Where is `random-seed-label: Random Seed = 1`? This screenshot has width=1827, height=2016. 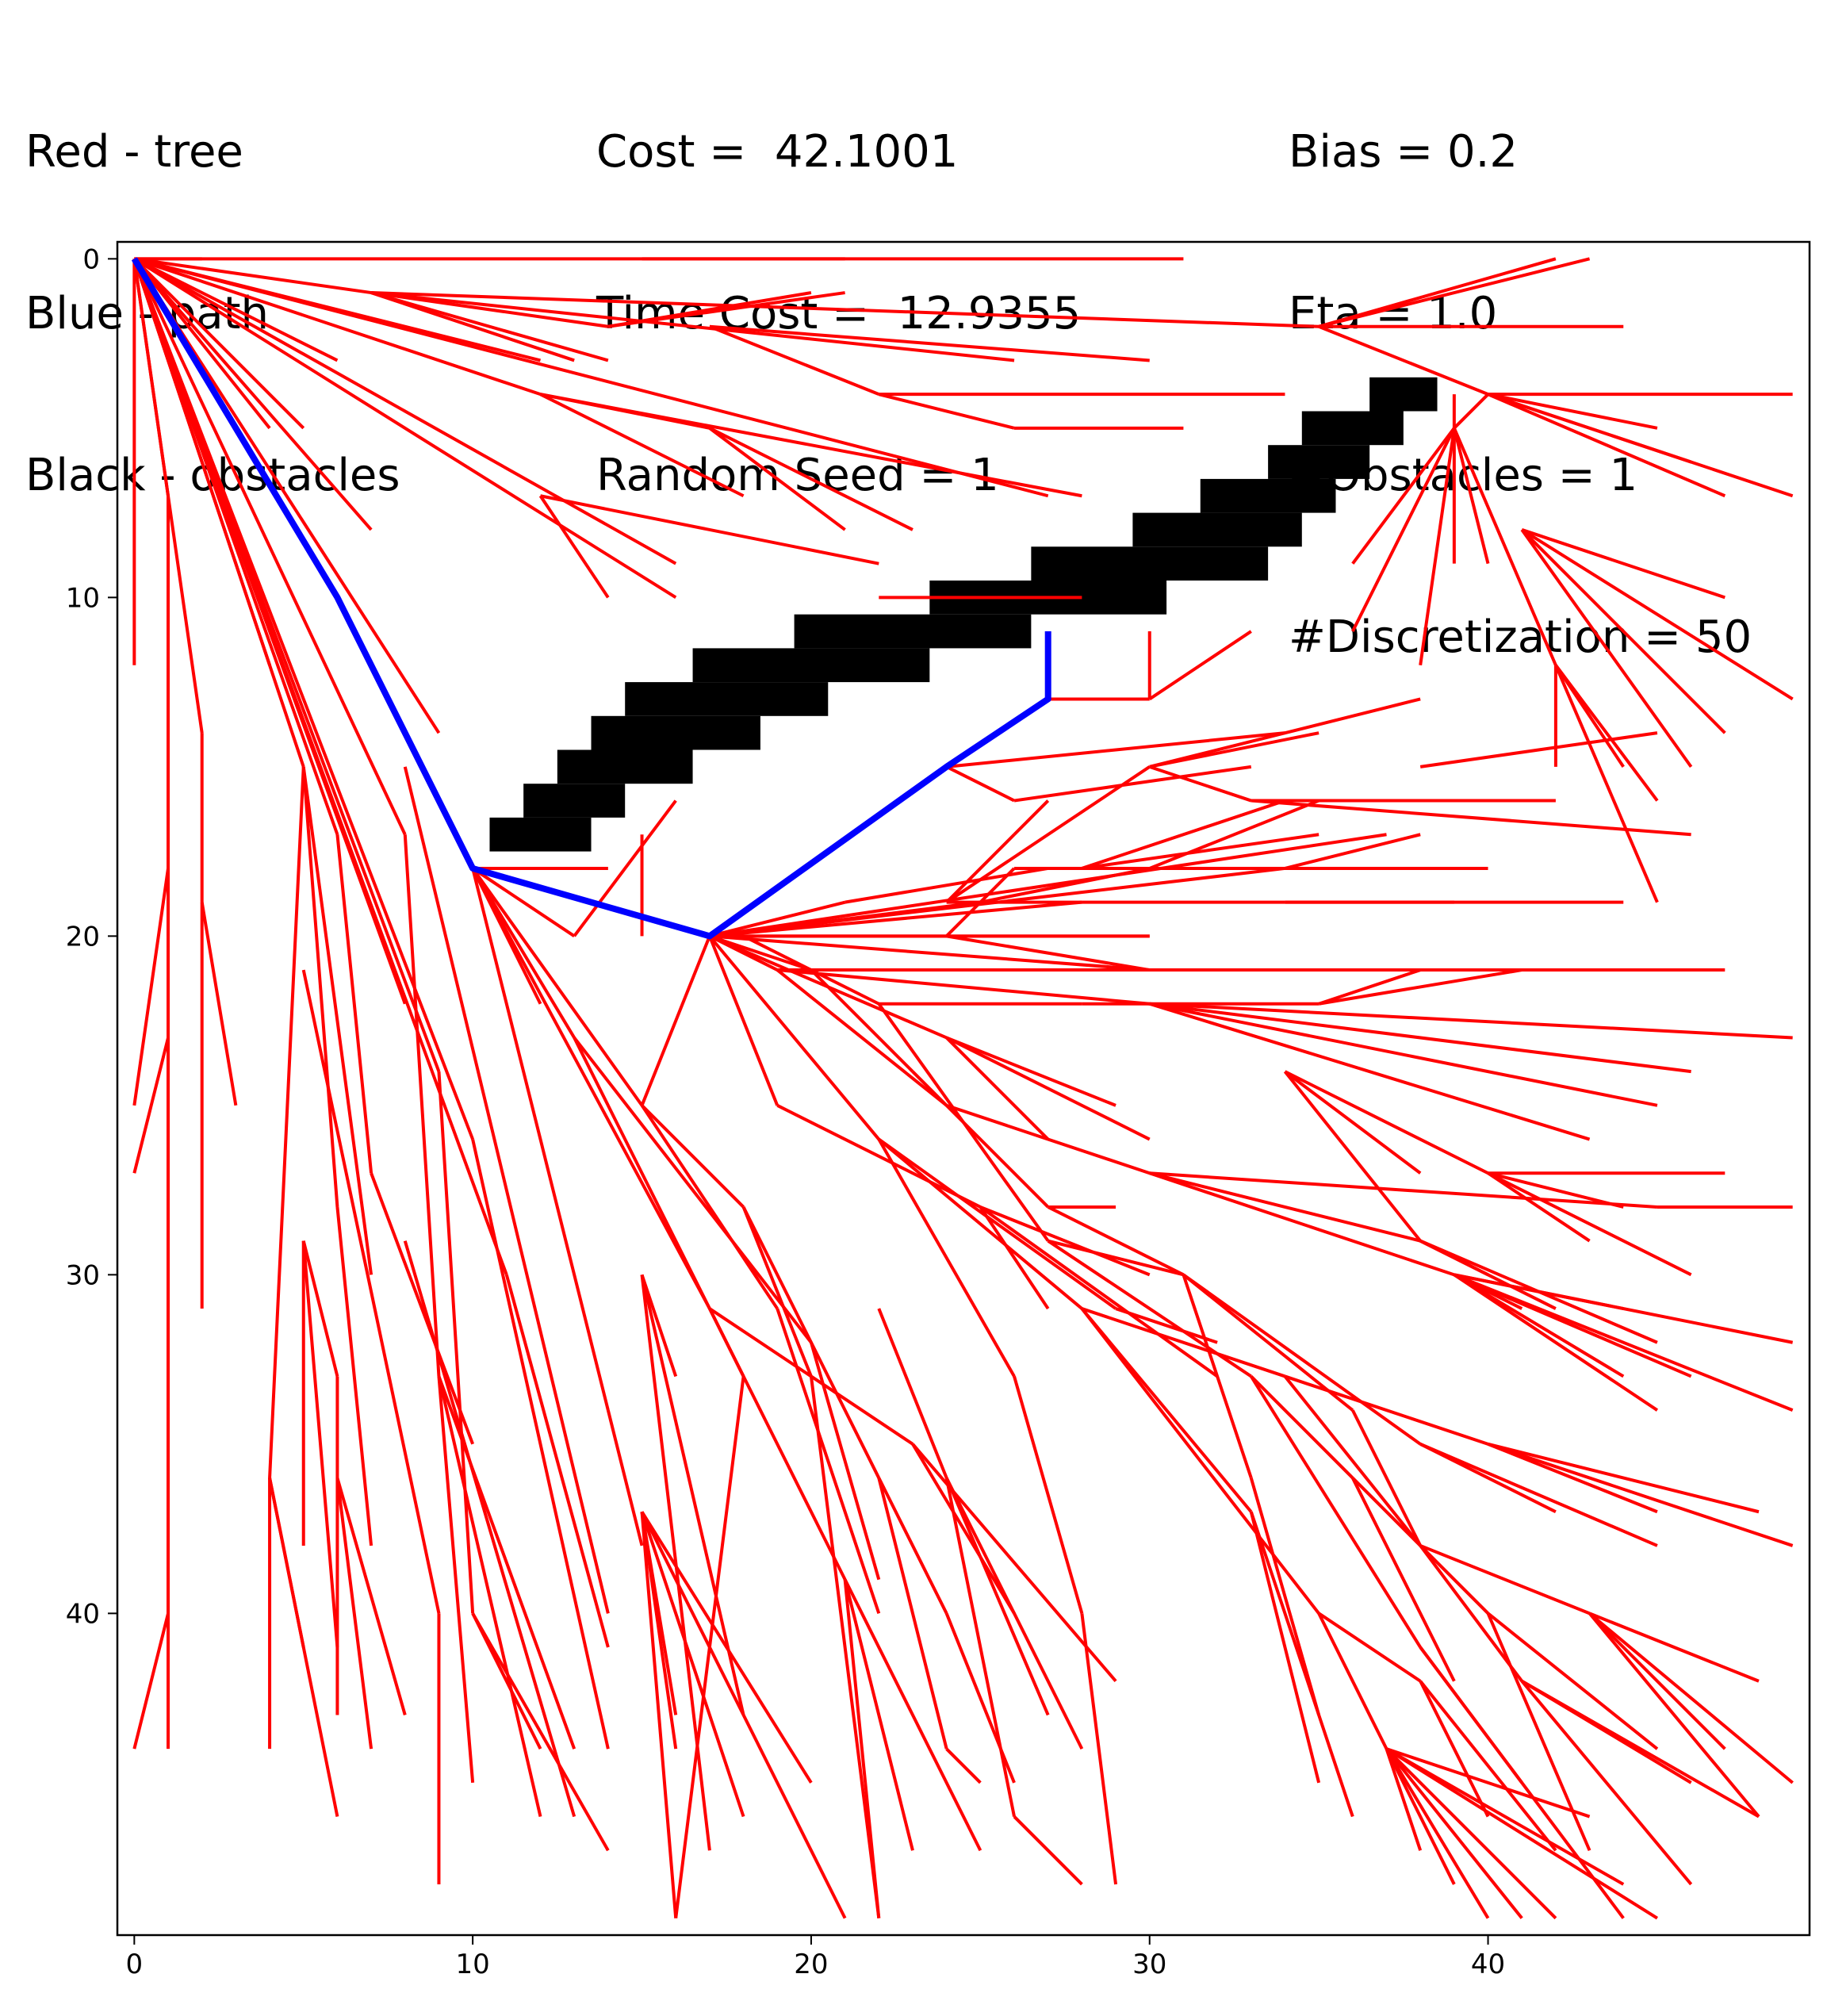 random-seed-label: Random Seed = 1 is located at coordinates (797, 475).